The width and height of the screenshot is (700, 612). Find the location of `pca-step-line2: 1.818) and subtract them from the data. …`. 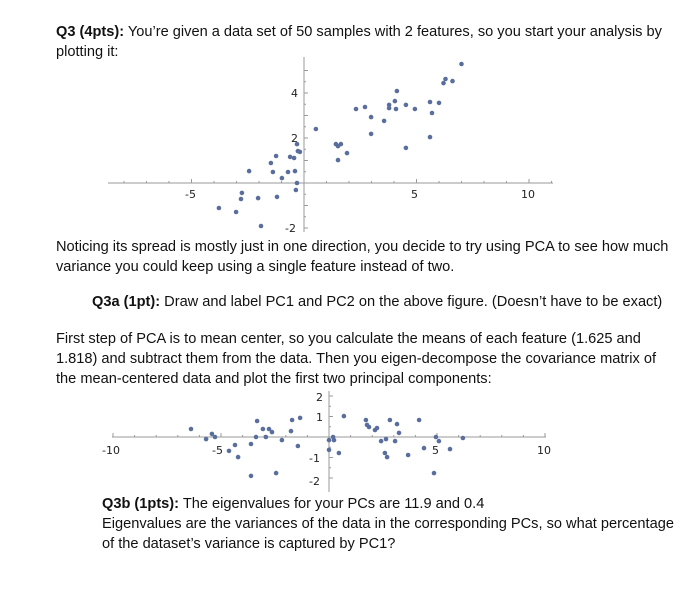

pca-step-line2: 1.818) and subtract them from the data. … is located at coordinates (356, 359).